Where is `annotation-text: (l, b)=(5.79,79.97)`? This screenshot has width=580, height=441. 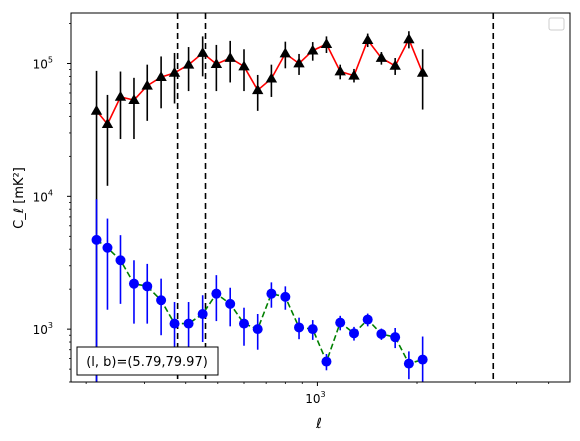 annotation-text: (l, b)=(5.79,79.97) is located at coordinates (147, 362).